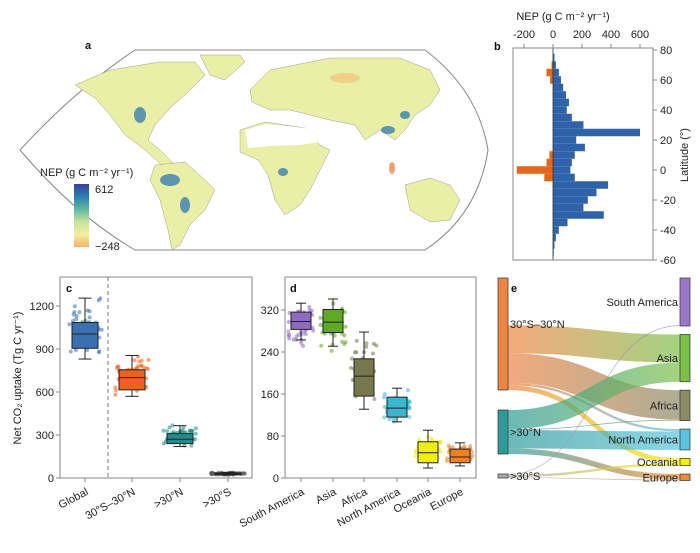 The height and width of the screenshot is (553, 700). What do you see at coordinates (270, 353) in the screenshot?
I see `y-tick-label: 240` at bounding box center [270, 353].